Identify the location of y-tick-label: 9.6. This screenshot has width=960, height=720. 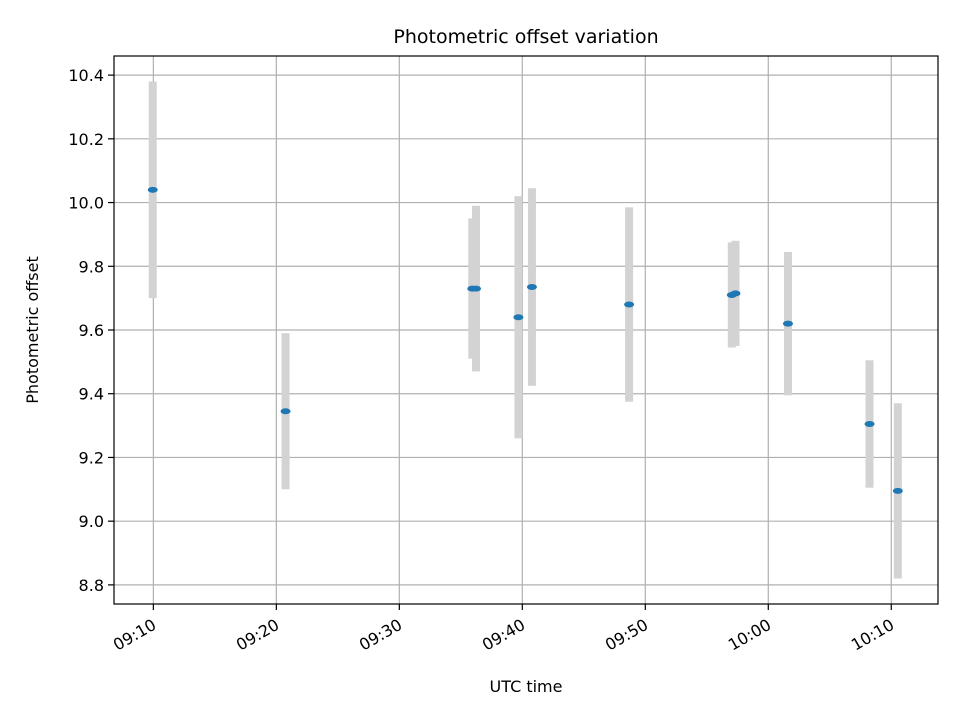
(91, 330).